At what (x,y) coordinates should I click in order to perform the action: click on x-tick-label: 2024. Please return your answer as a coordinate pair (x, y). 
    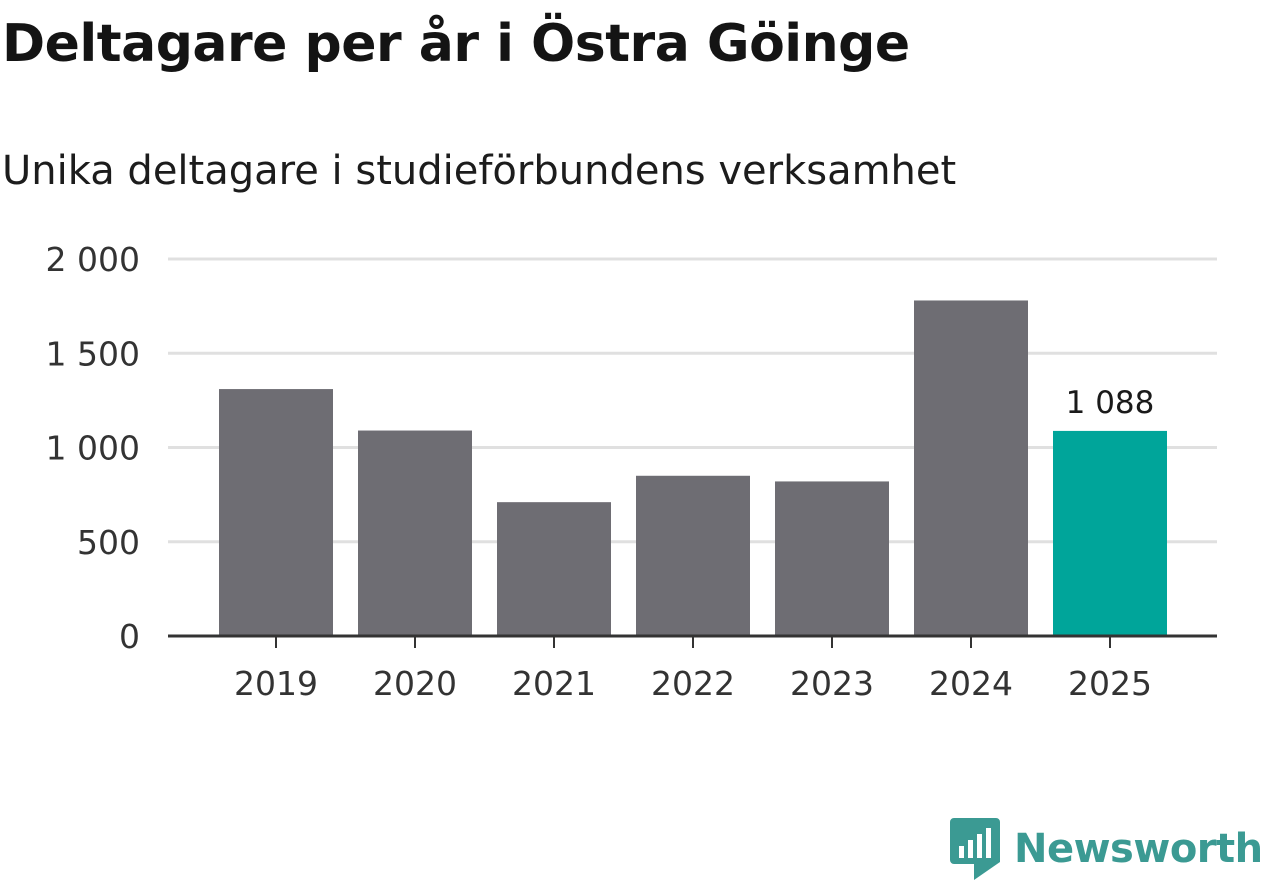
    Looking at the image, I should click on (971, 683).